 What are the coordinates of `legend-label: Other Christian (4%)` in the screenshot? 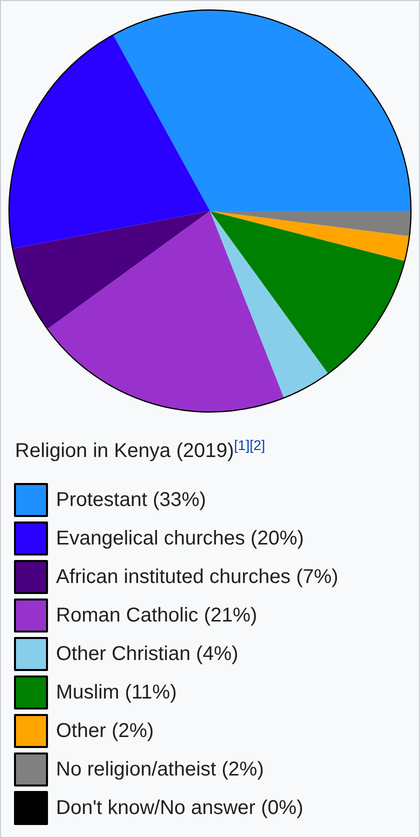 It's located at (147, 654).